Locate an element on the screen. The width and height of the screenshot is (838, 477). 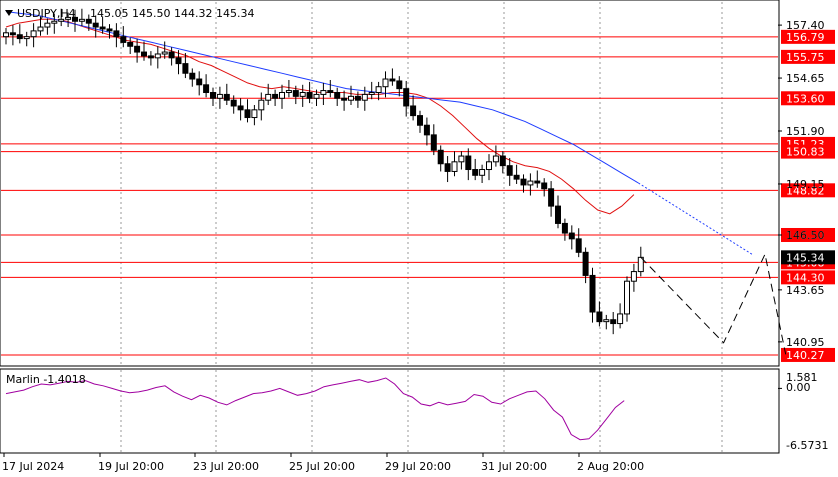
symbol-menu-arrow-icon is located at coordinates (9, 13).